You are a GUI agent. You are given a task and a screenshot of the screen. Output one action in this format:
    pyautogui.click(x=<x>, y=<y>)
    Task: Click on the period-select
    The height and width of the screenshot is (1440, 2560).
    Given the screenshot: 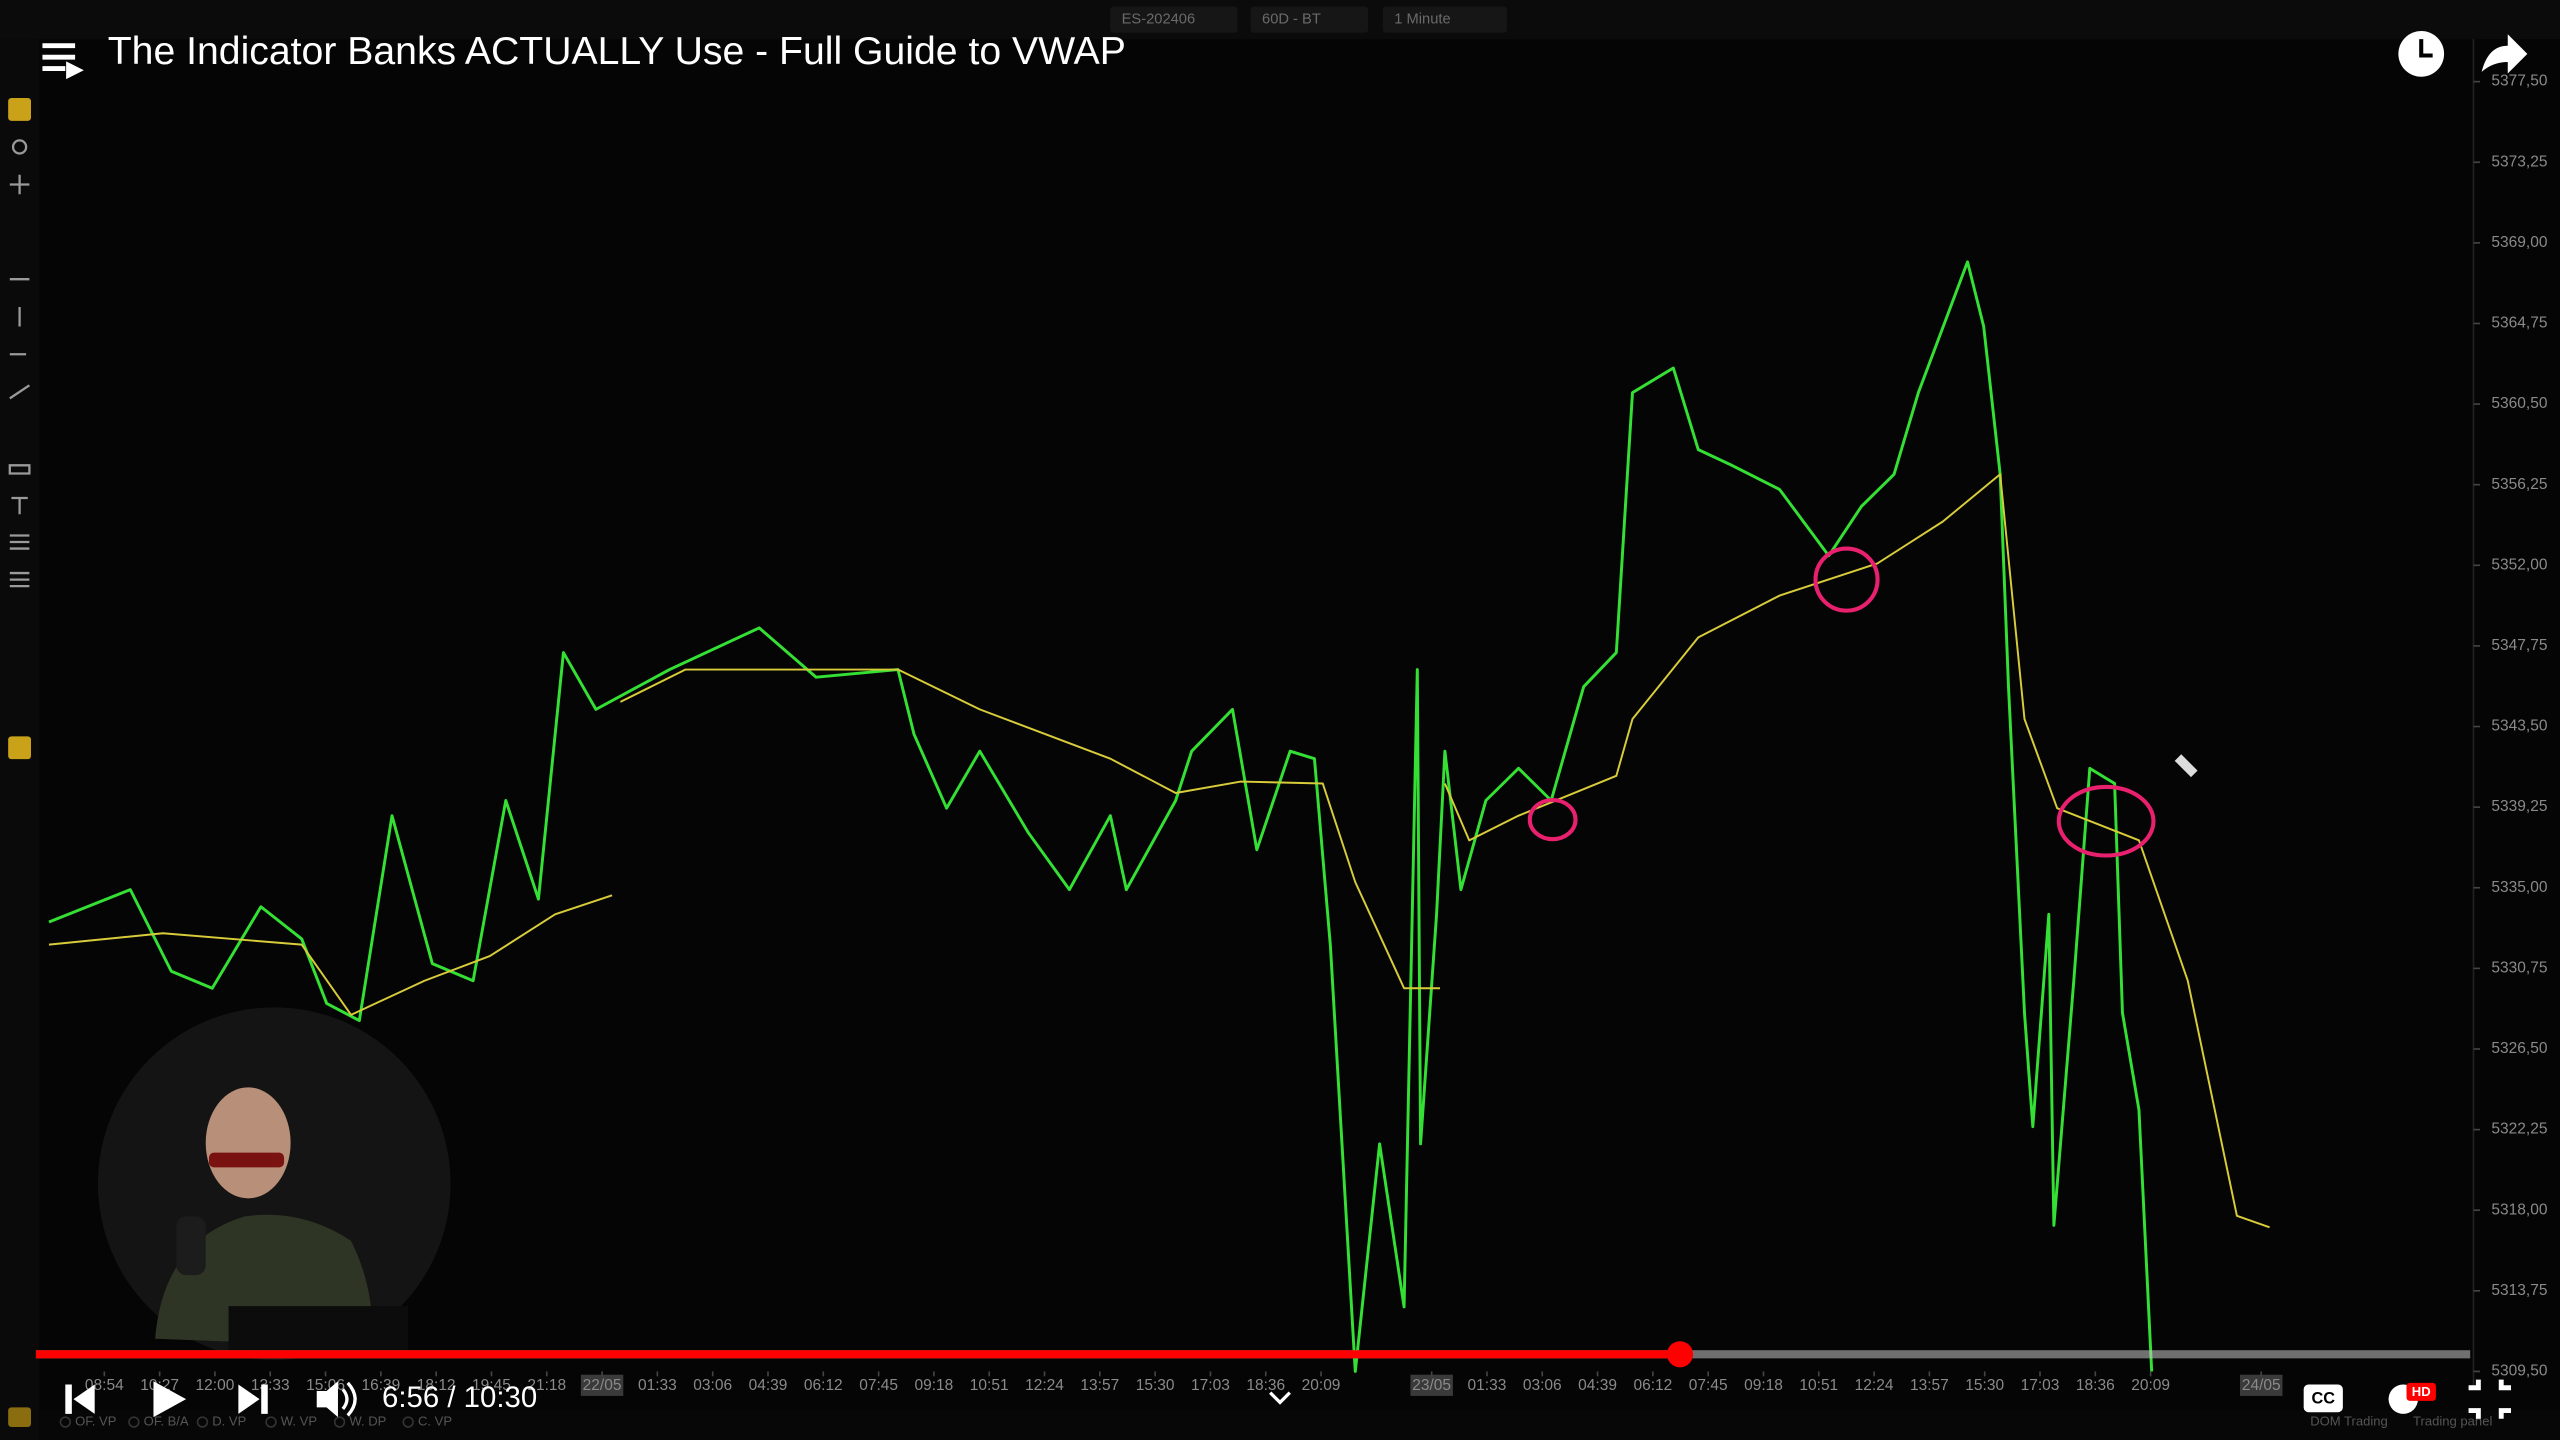 What is the action you would take?
    pyautogui.click(x=1309, y=19)
    